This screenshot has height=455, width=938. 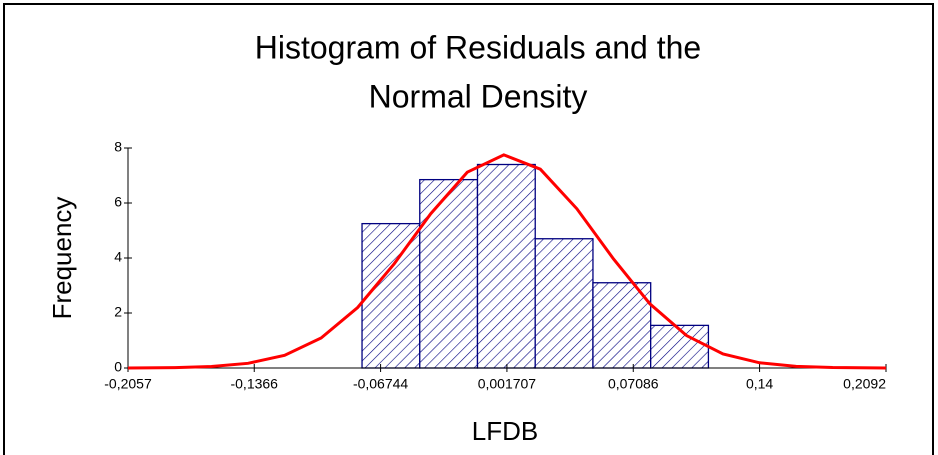 What do you see at coordinates (118, 367) in the screenshot?
I see `y-tick-label: 0` at bounding box center [118, 367].